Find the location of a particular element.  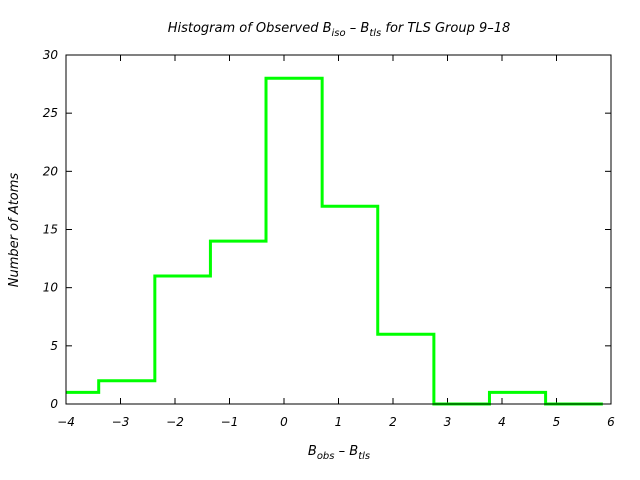

subscript-text: obs is located at coordinates (326, 456).